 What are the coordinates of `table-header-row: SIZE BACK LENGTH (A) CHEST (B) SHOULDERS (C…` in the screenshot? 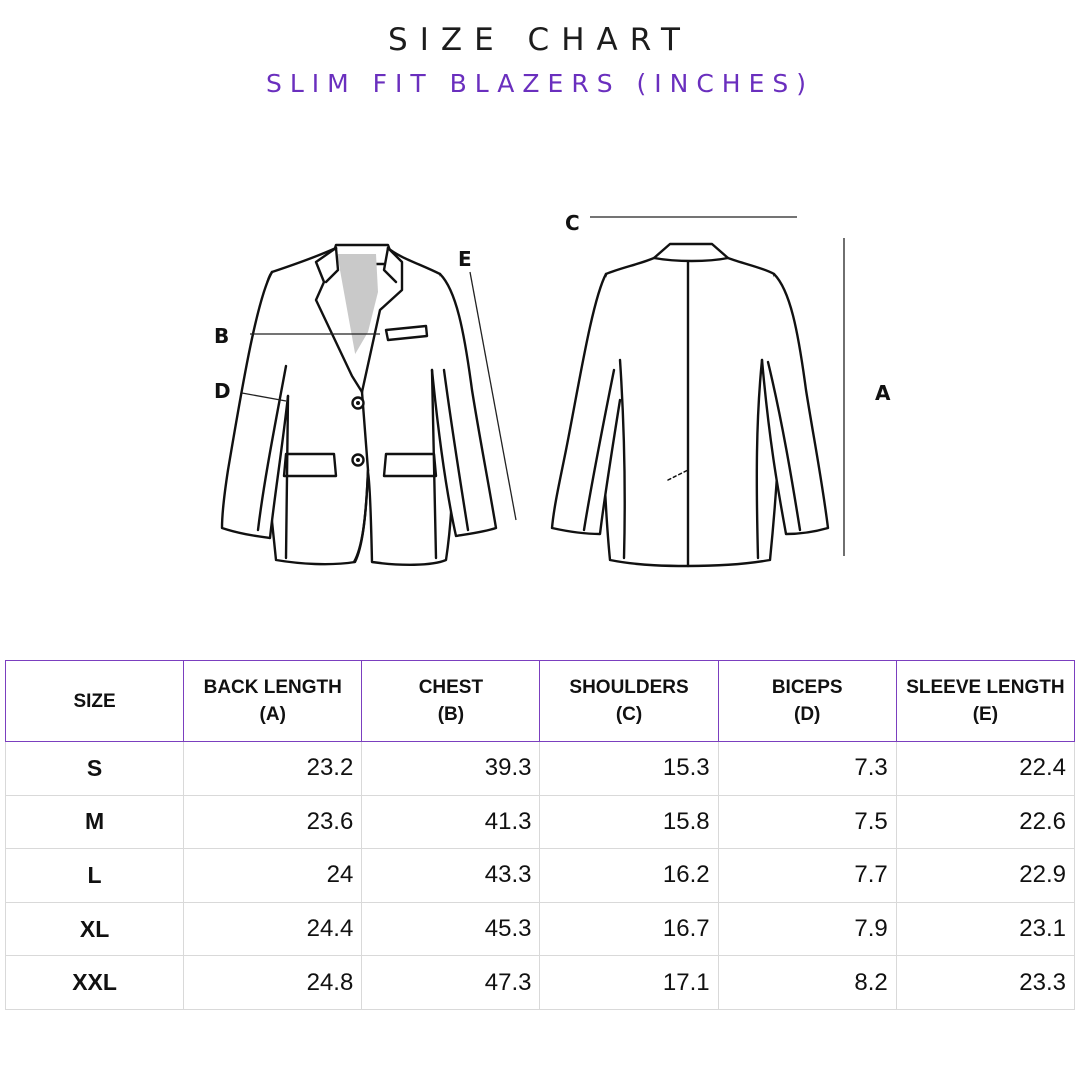 It's located at (540, 701).